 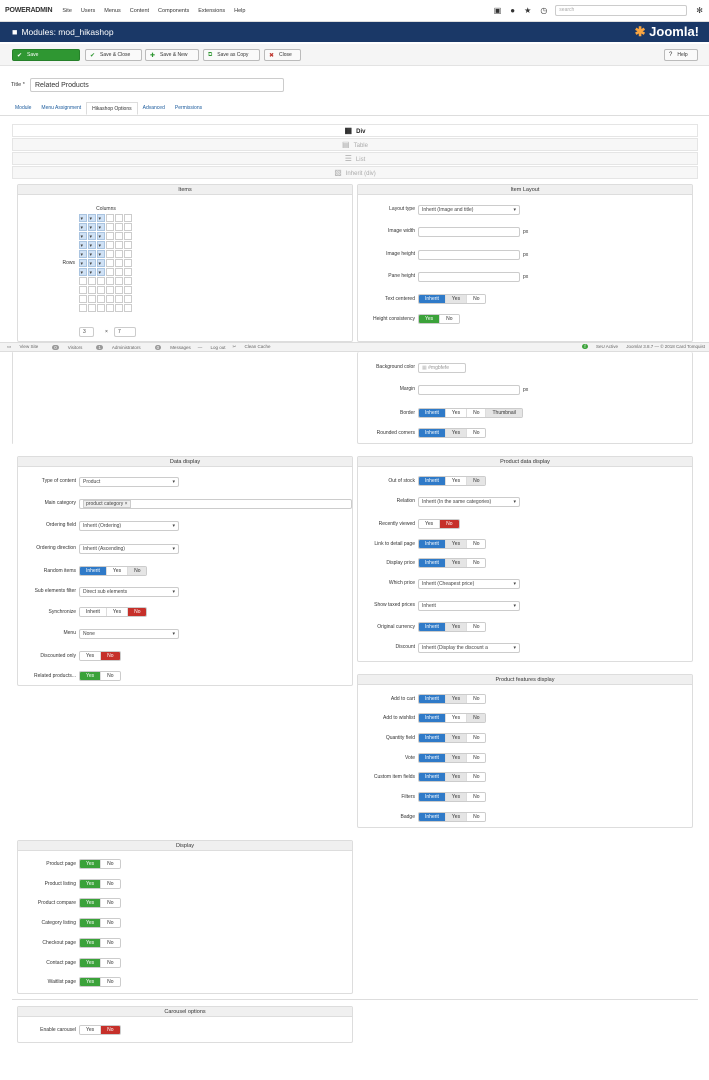 What do you see at coordinates (100, 923) in the screenshot?
I see `category-listing-toggle: Yes No` at bounding box center [100, 923].